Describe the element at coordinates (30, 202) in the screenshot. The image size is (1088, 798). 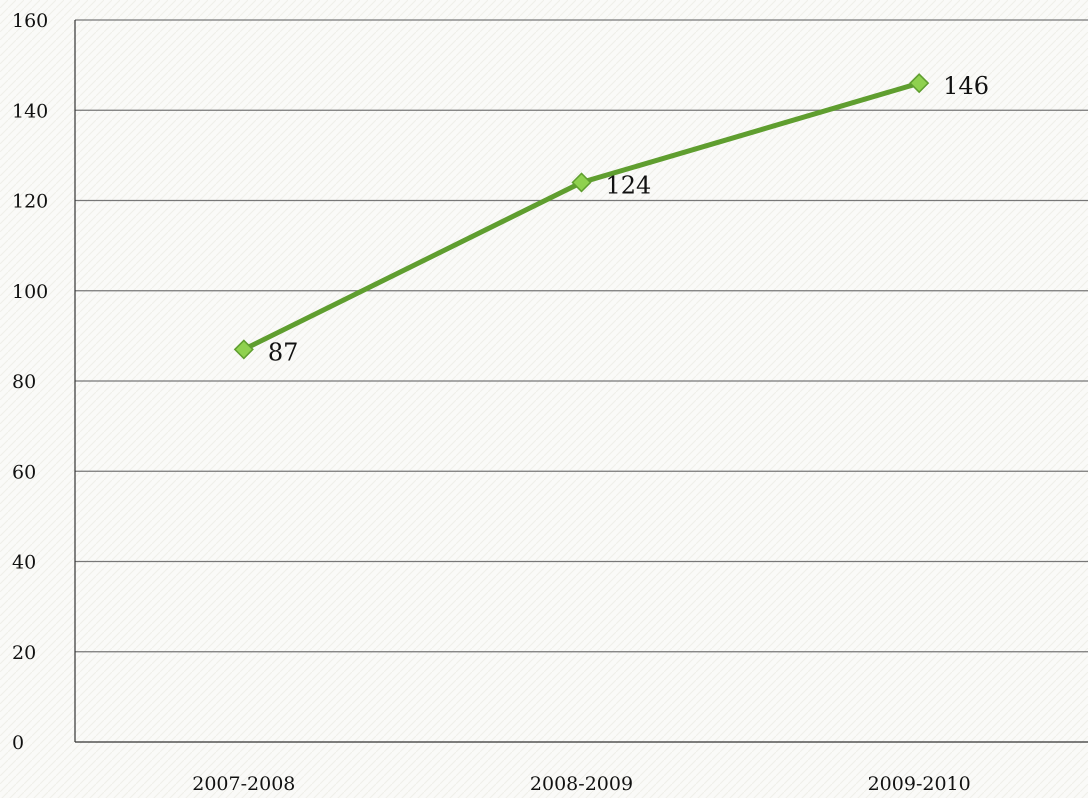
I see `y-tick-label: 120` at that location.